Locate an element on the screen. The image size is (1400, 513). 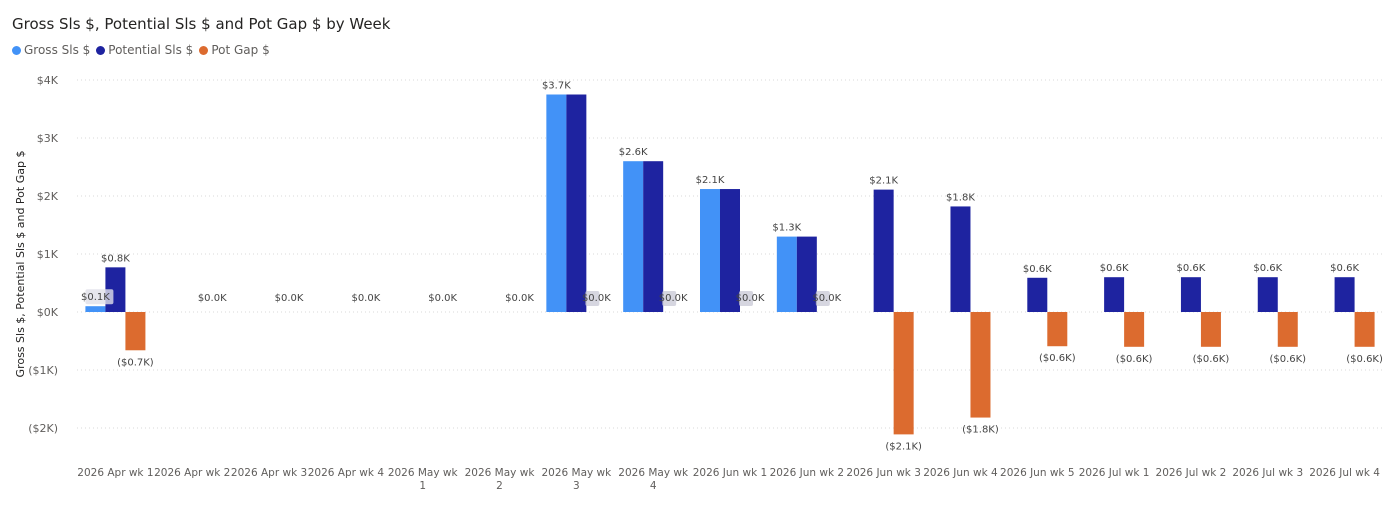
legend-swatch-potential is located at coordinates (101, 50).